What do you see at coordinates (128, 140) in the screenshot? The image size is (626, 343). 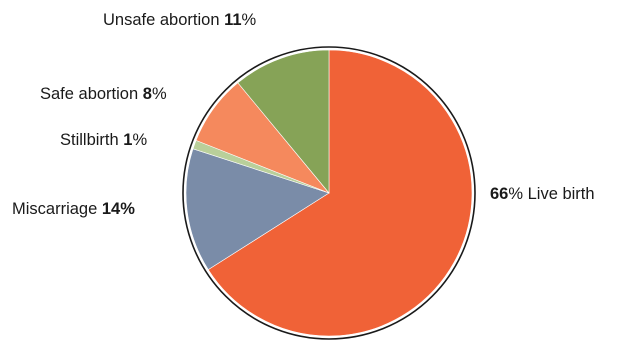 I see `stillbirth-value: 1` at bounding box center [128, 140].